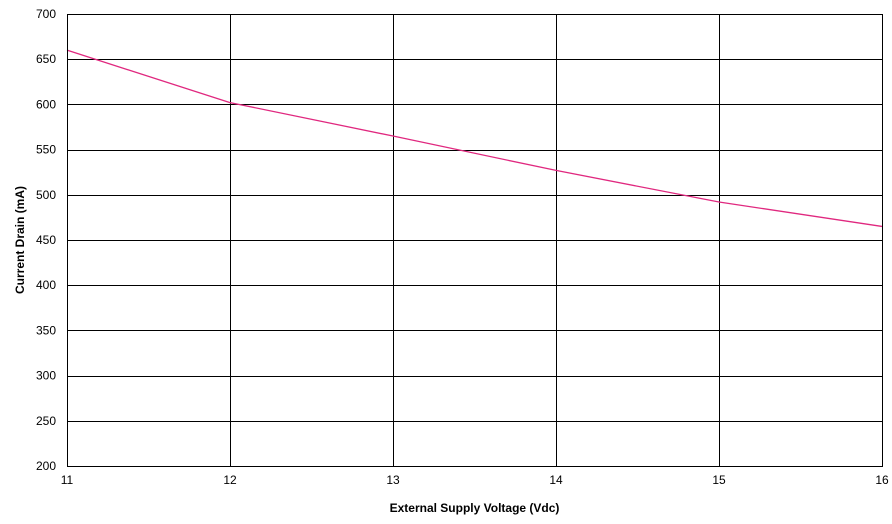  What do you see at coordinates (882, 480) in the screenshot?
I see `x-tick-label: 16` at bounding box center [882, 480].